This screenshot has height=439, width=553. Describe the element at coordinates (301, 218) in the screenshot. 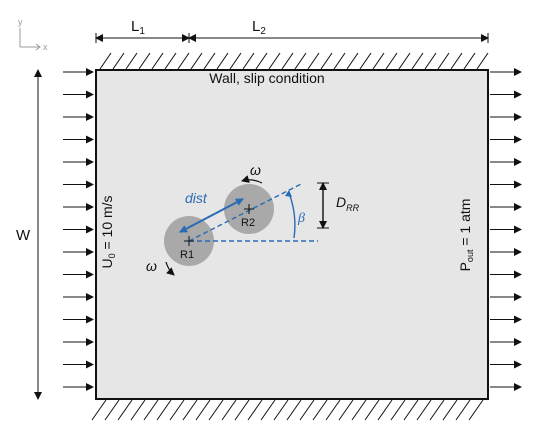

I see `beta-label: β` at that location.